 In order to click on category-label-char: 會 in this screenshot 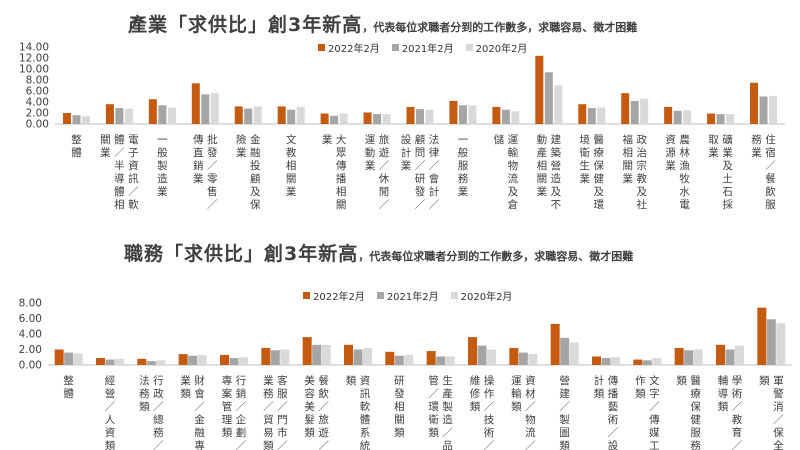, I will do `click(434, 178)`.